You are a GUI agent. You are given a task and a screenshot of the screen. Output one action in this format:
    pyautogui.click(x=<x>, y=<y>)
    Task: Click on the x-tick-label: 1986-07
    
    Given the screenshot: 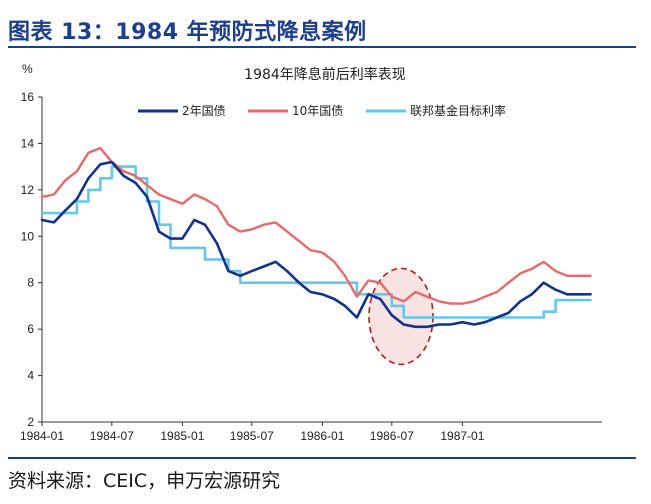 What is the action you would take?
    pyautogui.click(x=392, y=436)
    